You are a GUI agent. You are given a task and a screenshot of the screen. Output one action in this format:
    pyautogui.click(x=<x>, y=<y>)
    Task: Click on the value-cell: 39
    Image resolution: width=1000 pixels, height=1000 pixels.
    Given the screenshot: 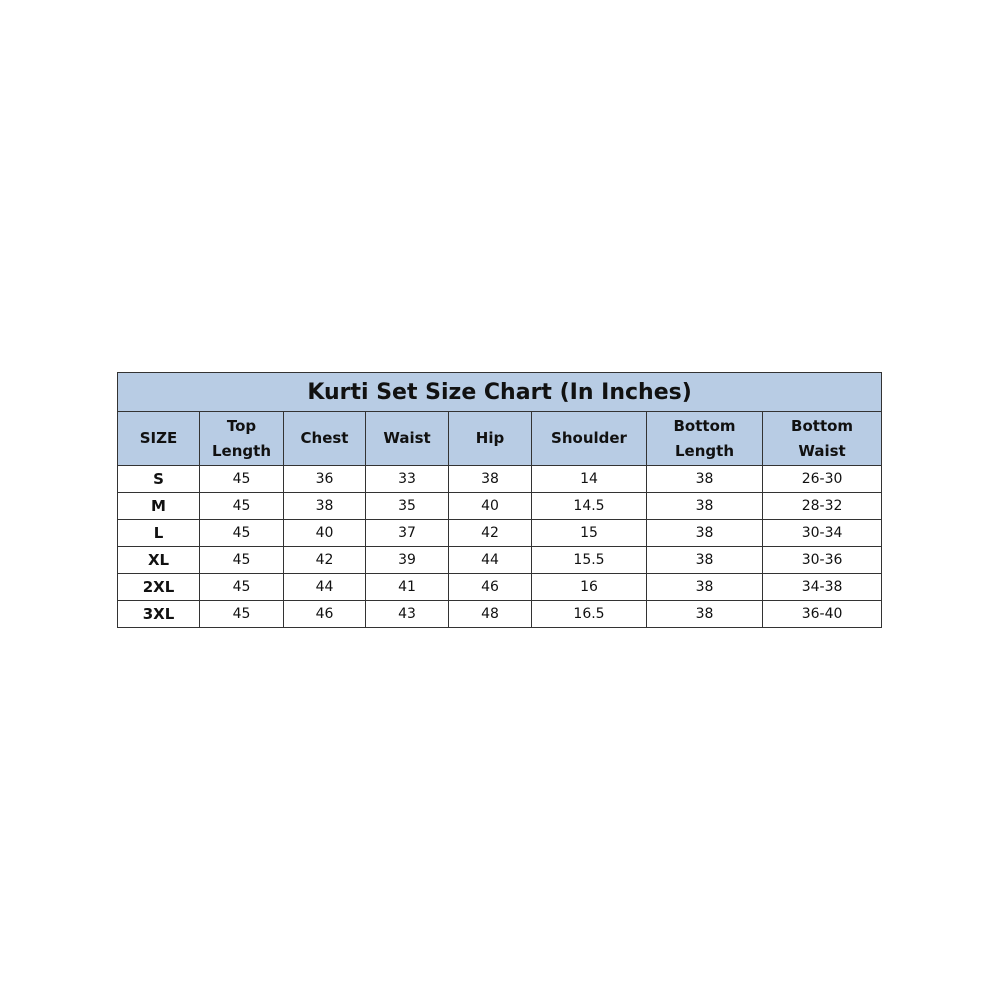 What is the action you would take?
    pyautogui.click(x=407, y=560)
    